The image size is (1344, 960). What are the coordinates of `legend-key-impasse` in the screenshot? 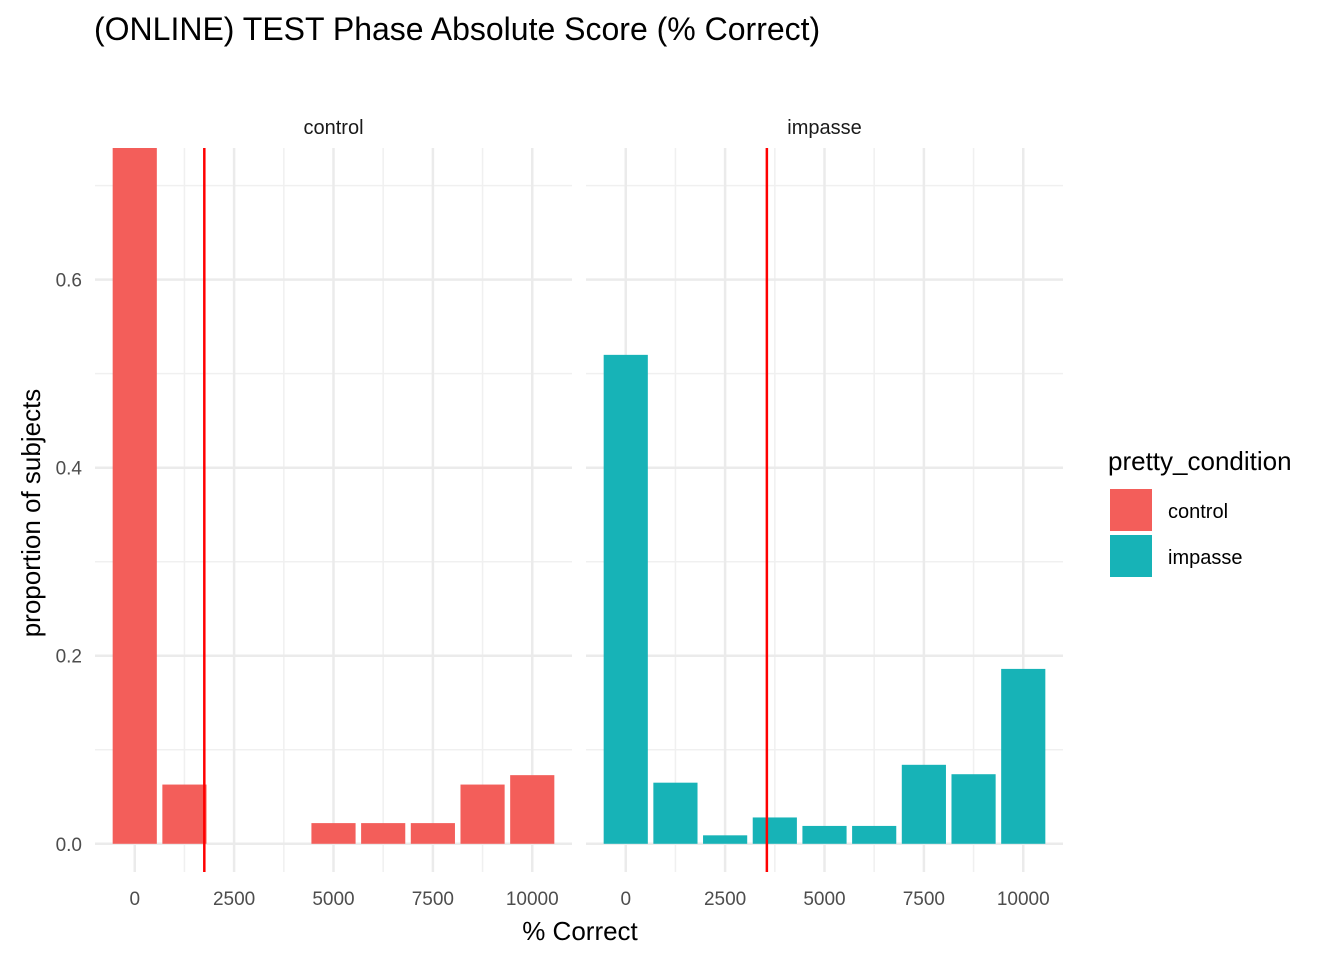 It's located at (1131, 556).